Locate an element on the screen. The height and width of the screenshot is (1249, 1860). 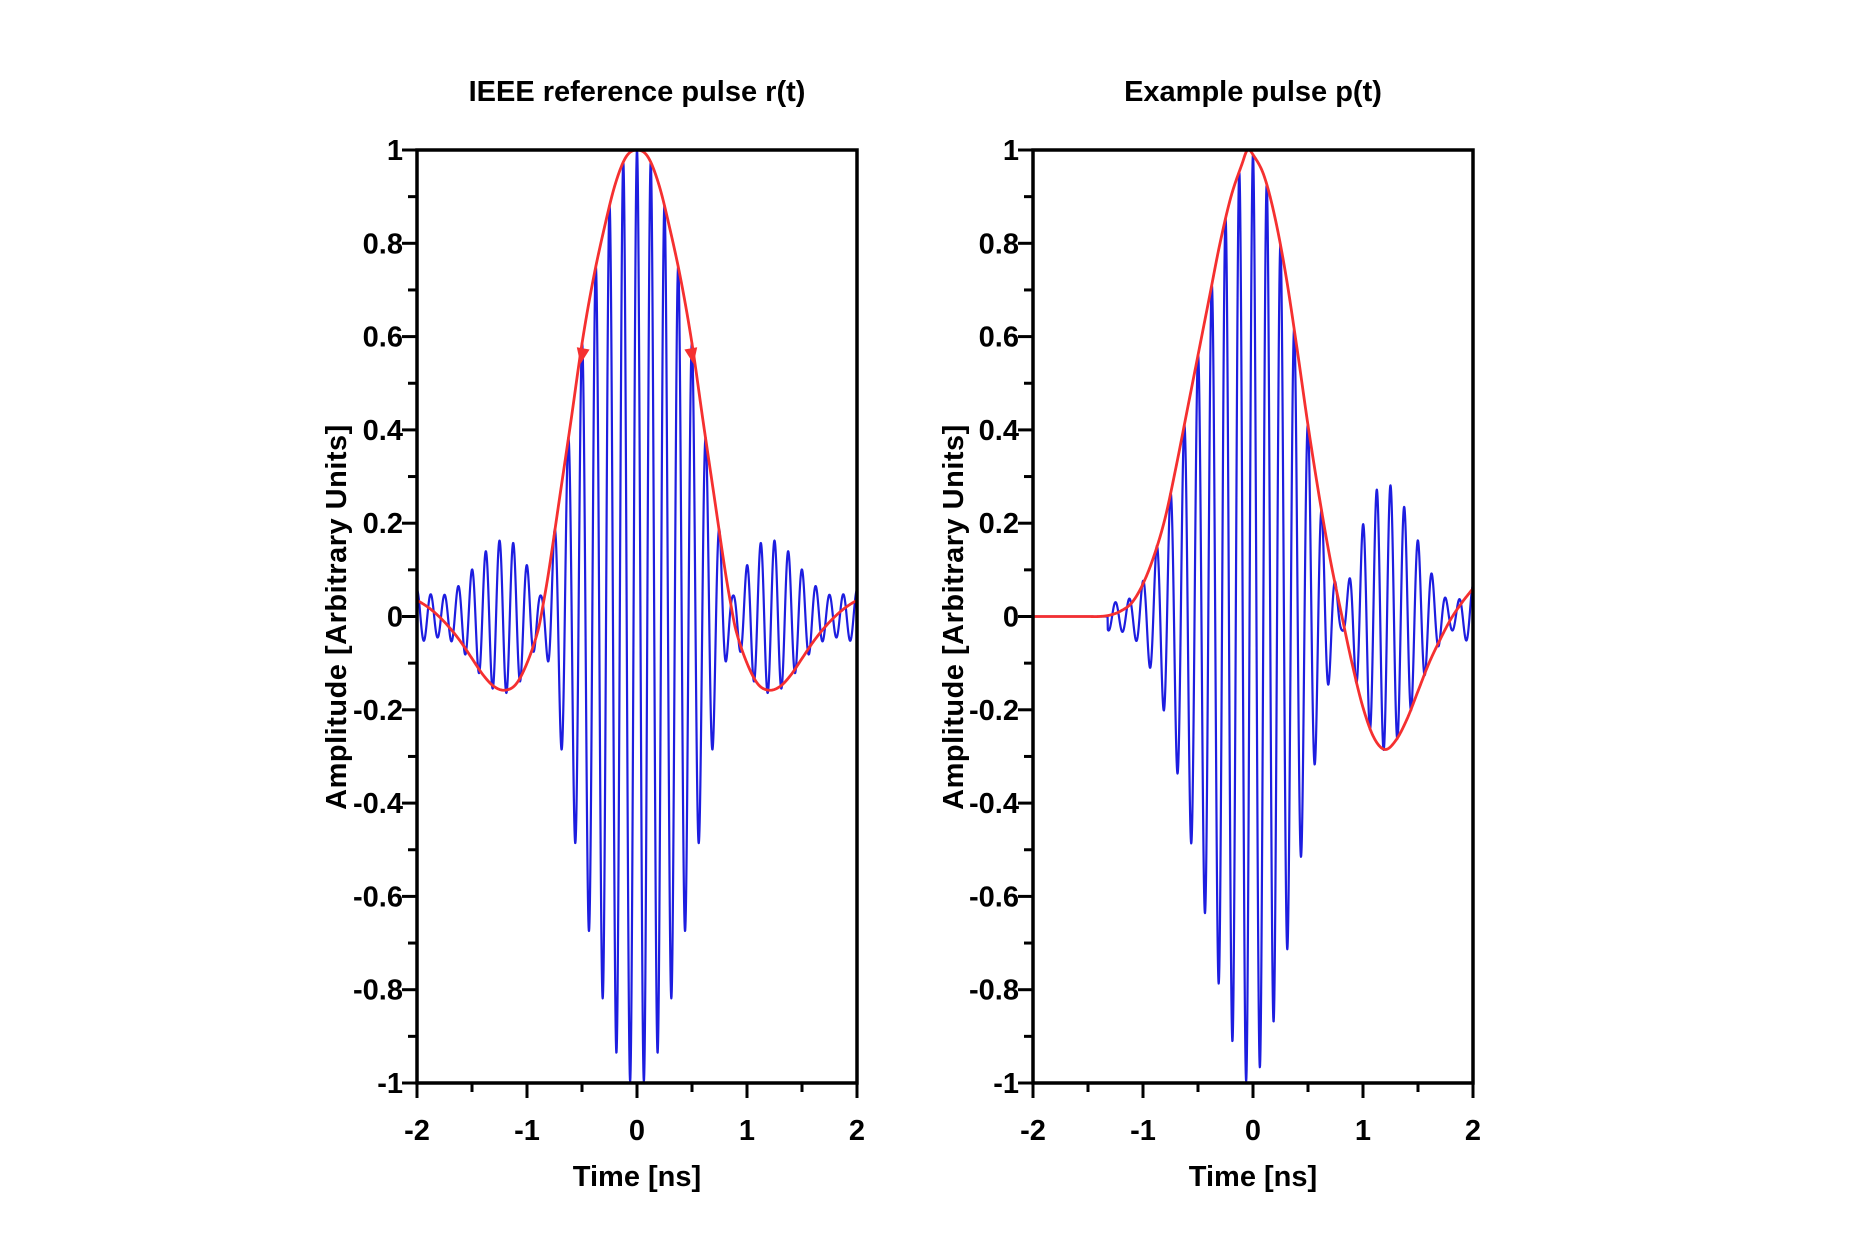
left-plot-title: IEEE reference pulse r(t) is located at coordinates (637, 92).